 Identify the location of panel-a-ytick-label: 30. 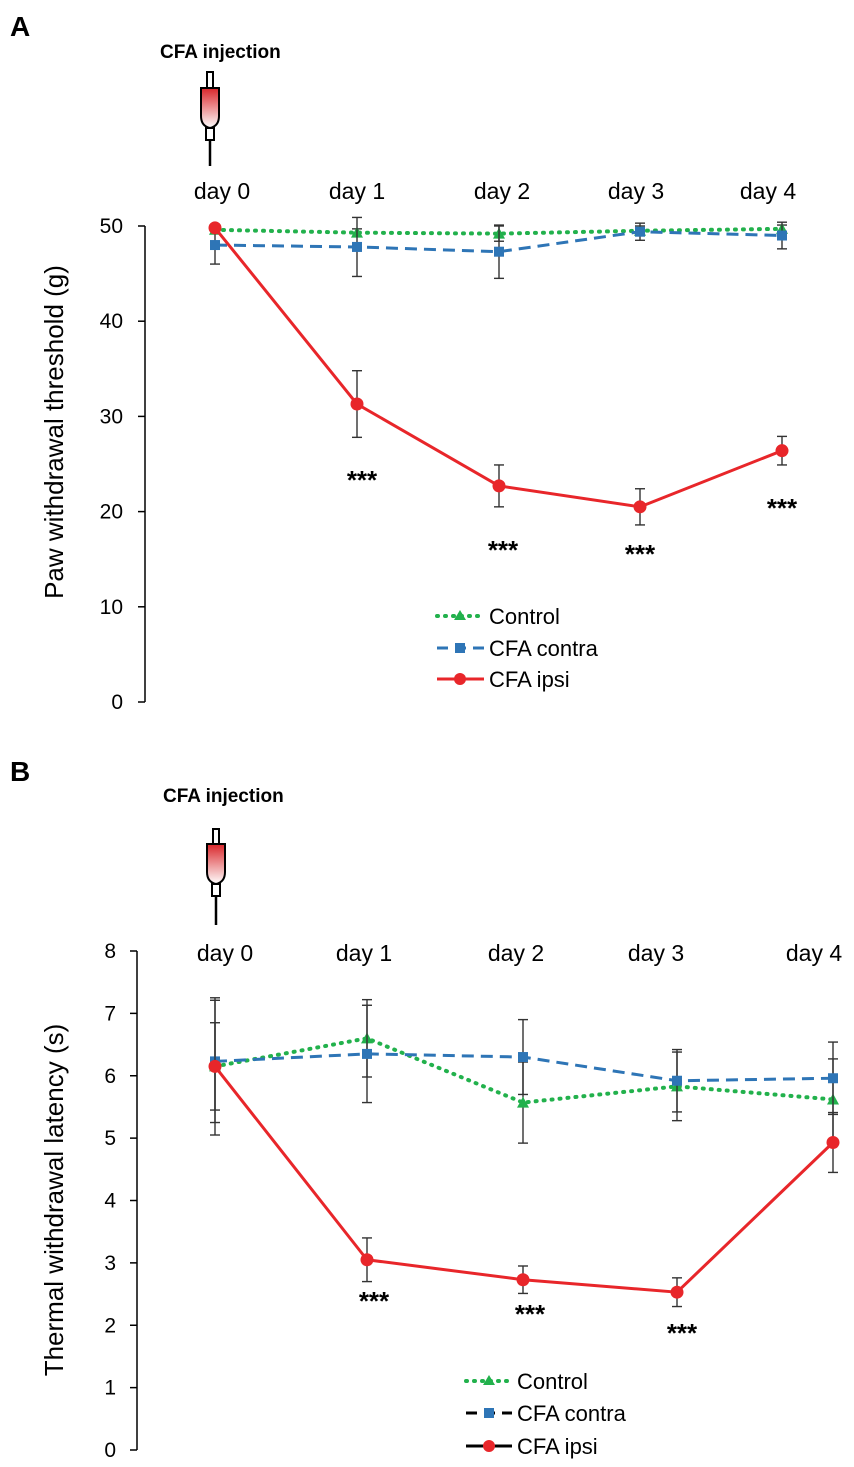
(111, 416).